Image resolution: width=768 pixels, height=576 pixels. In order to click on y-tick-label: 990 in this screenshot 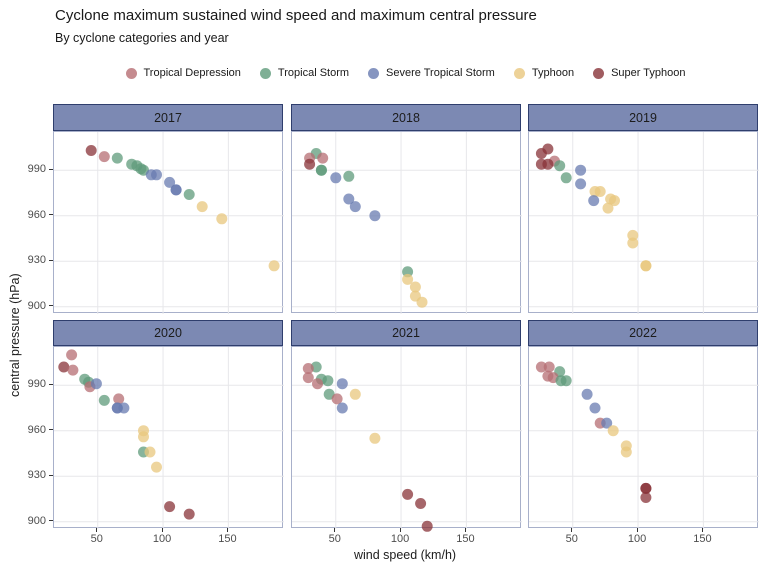, I will do `click(36, 169)`.